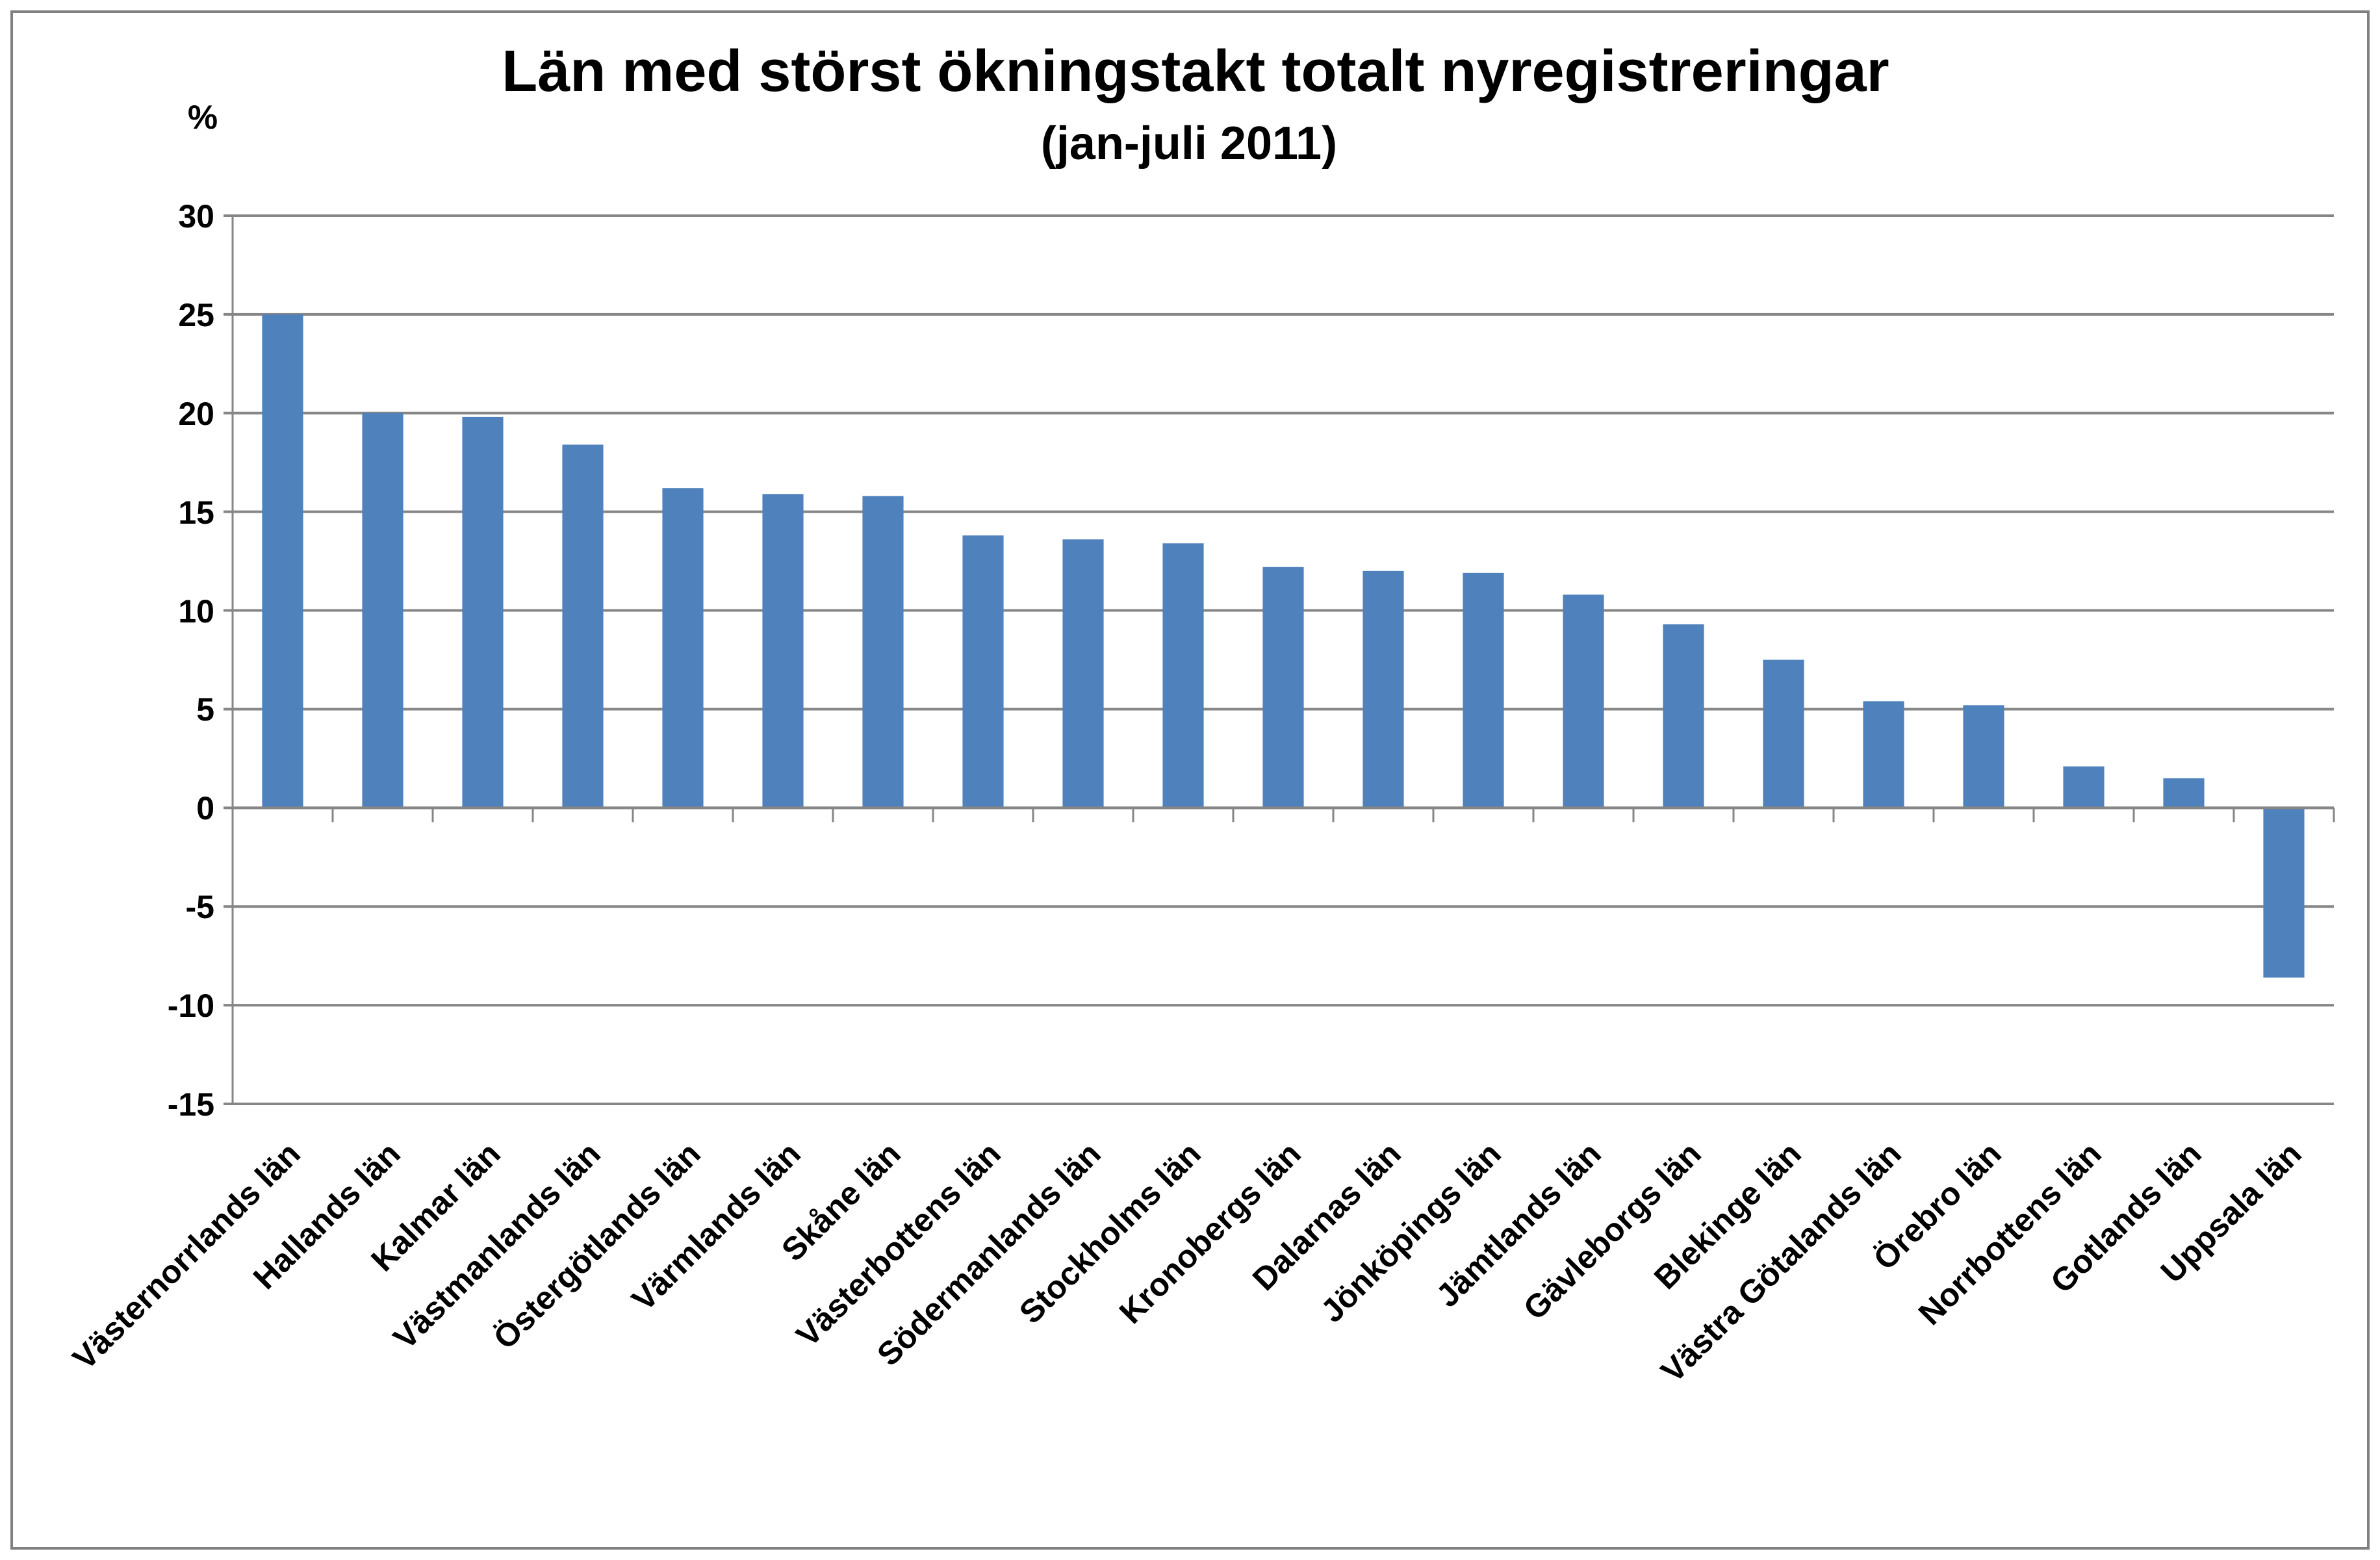  Describe the element at coordinates (196, 315) in the screenshot. I see `y-tick-label: 25` at that location.